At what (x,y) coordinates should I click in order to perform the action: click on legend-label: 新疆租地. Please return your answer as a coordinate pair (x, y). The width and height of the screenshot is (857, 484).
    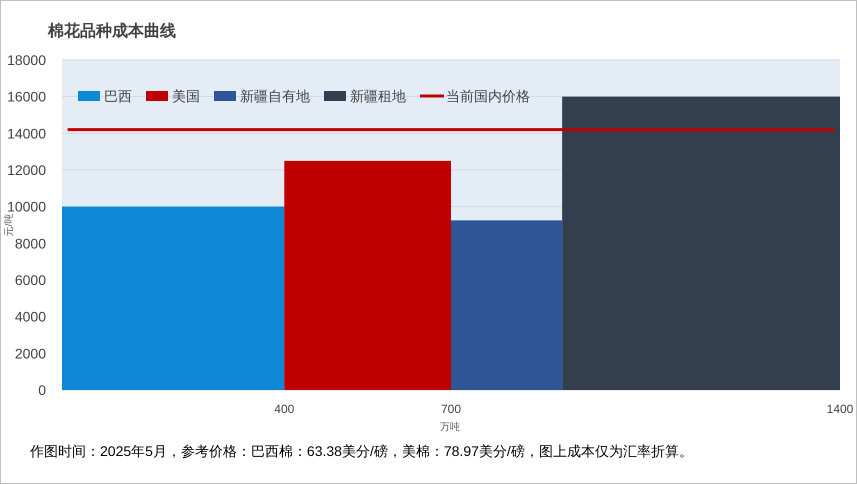
    Looking at the image, I should click on (378, 96).